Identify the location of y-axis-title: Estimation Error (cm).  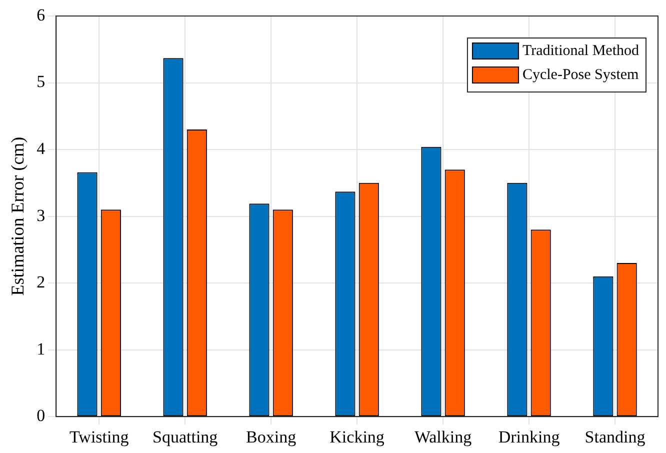
(18, 216).